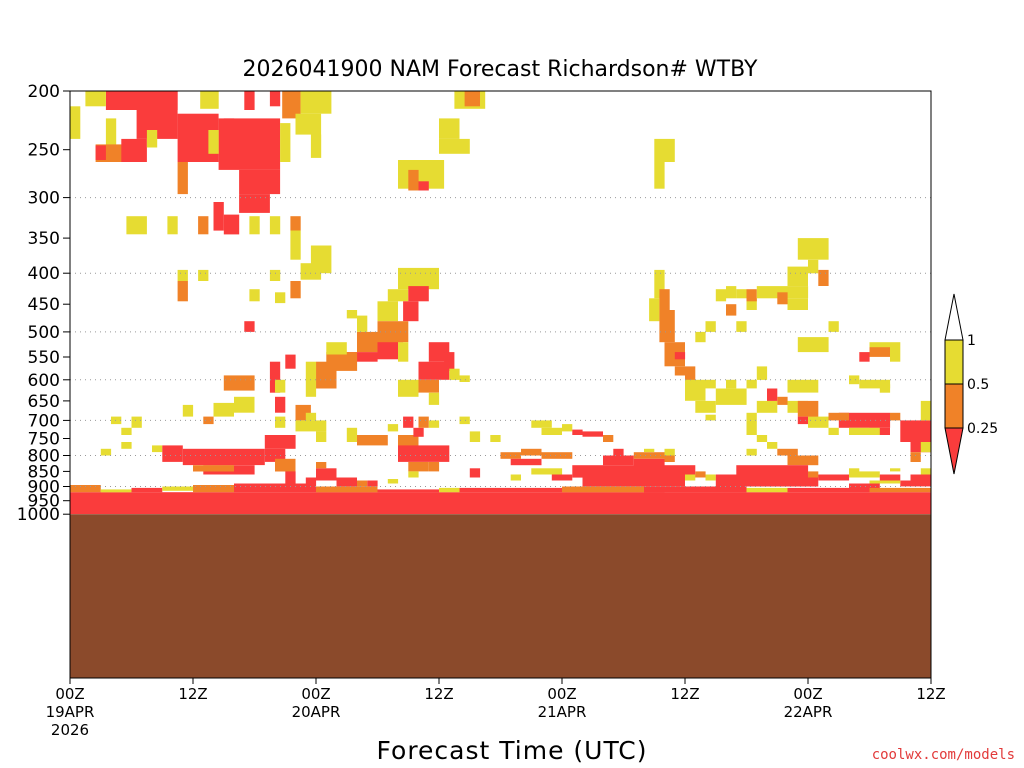 The image size is (1024, 768). I want to click on x-tick-label-2-0: 00Z, so click(315, 694).